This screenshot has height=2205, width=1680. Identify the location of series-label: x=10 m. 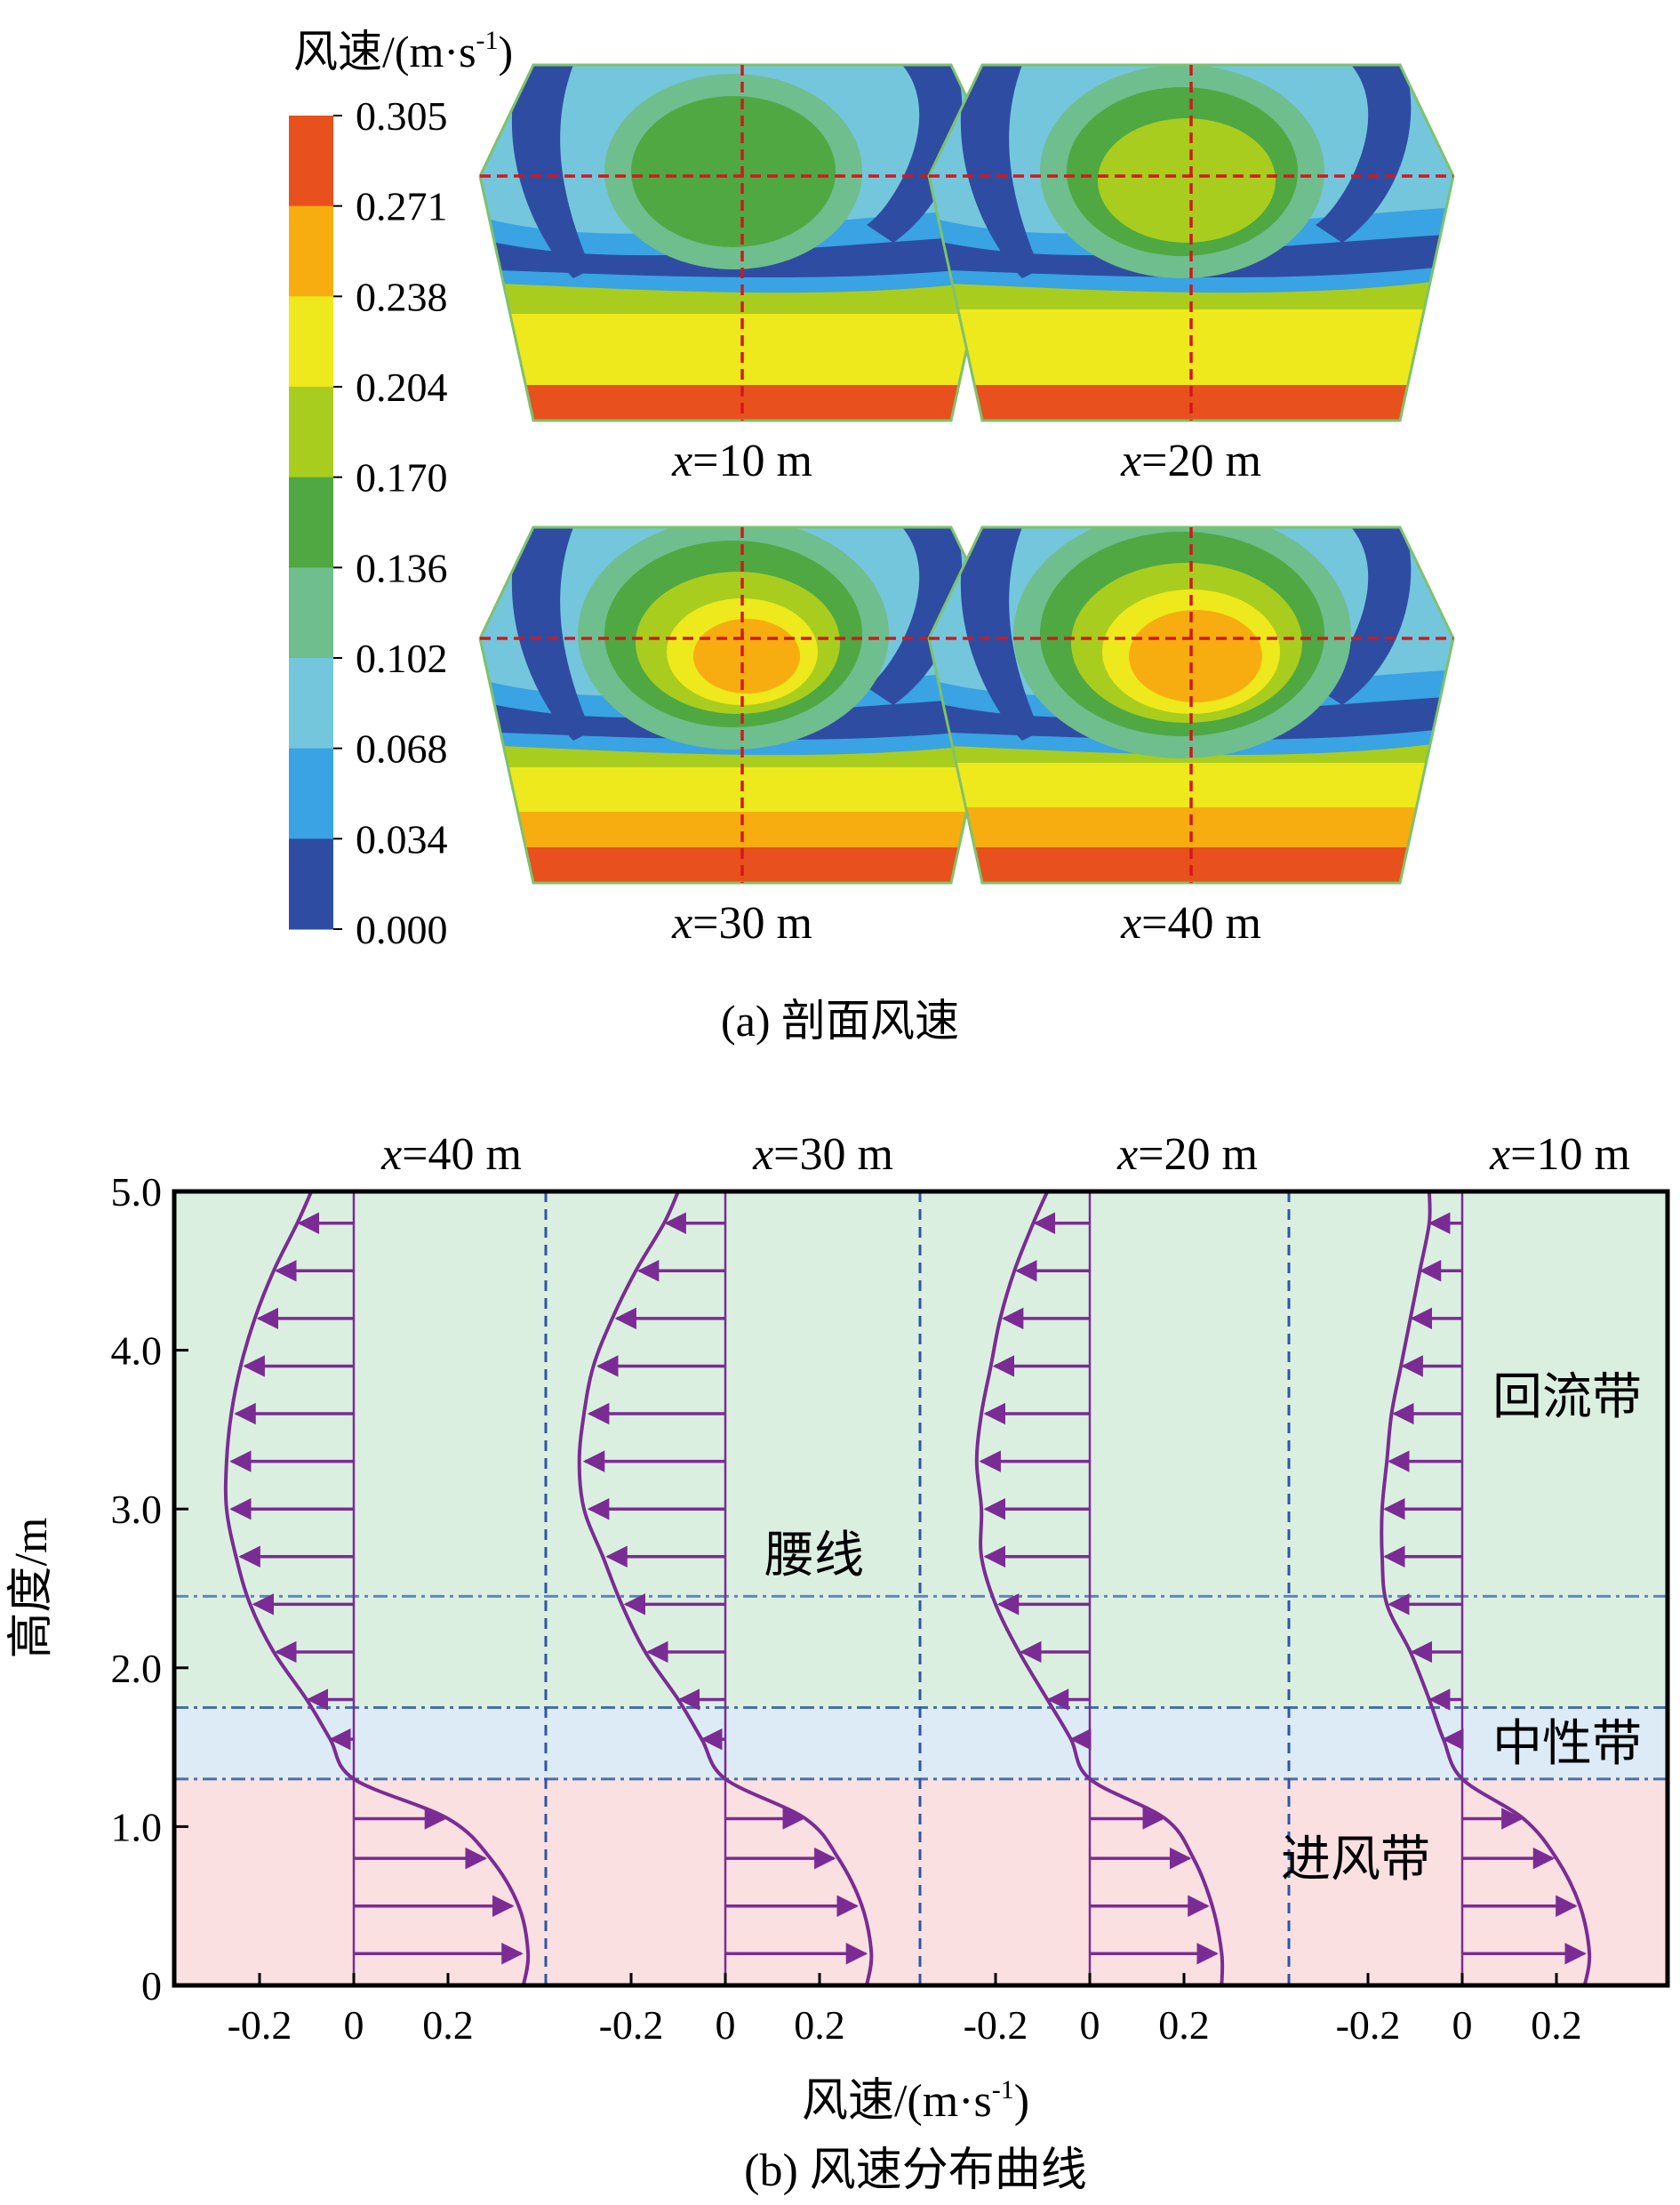
(1559, 1155).